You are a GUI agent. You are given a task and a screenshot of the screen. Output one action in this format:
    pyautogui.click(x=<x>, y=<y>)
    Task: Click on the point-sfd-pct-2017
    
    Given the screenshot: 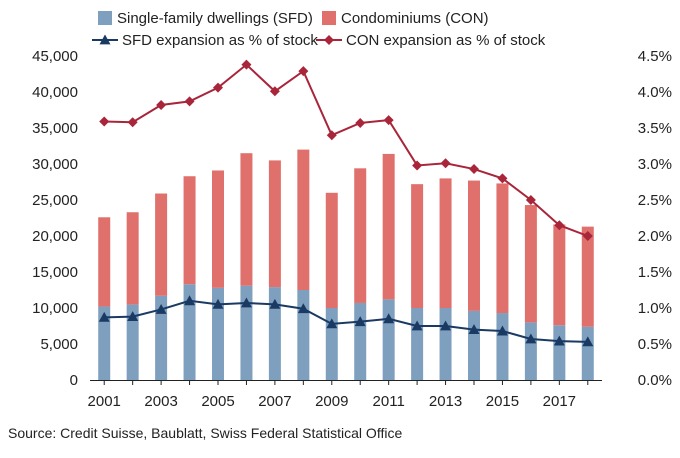 What is the action you would take?
    pyautogui.click(x=559, y=340)
    